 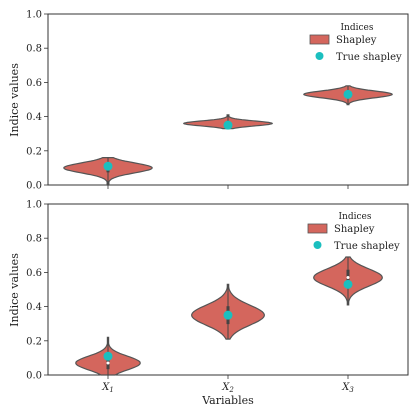 I want to click on bottom-y-ticks: 0.0 0.2 0.4 0.6 0.8 1.0, so click(x=37, y=291).